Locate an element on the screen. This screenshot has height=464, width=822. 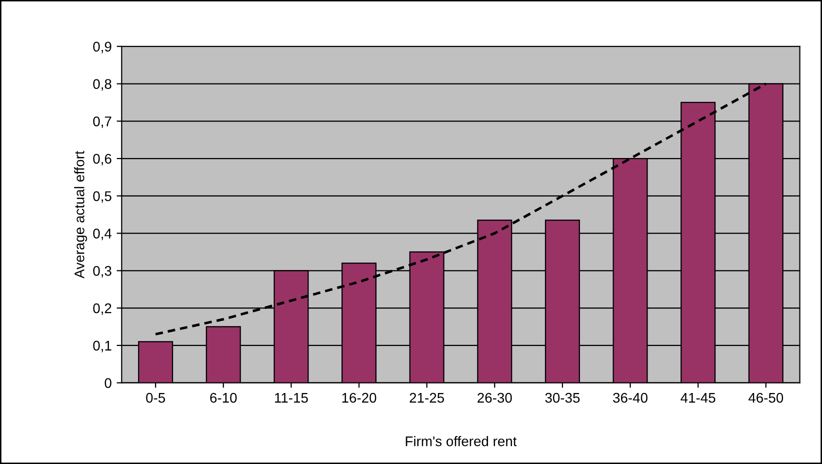
y-tick-label: 0,3 is located at coordinates (102, 272).